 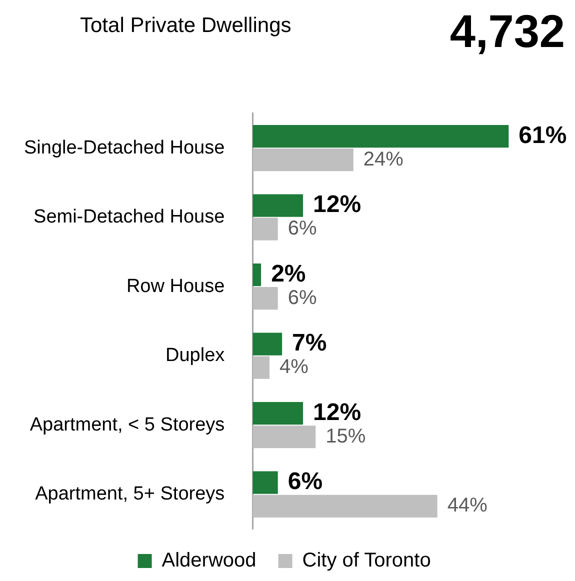 I want to click on data-label: 61%, so click(x=542, y=135).